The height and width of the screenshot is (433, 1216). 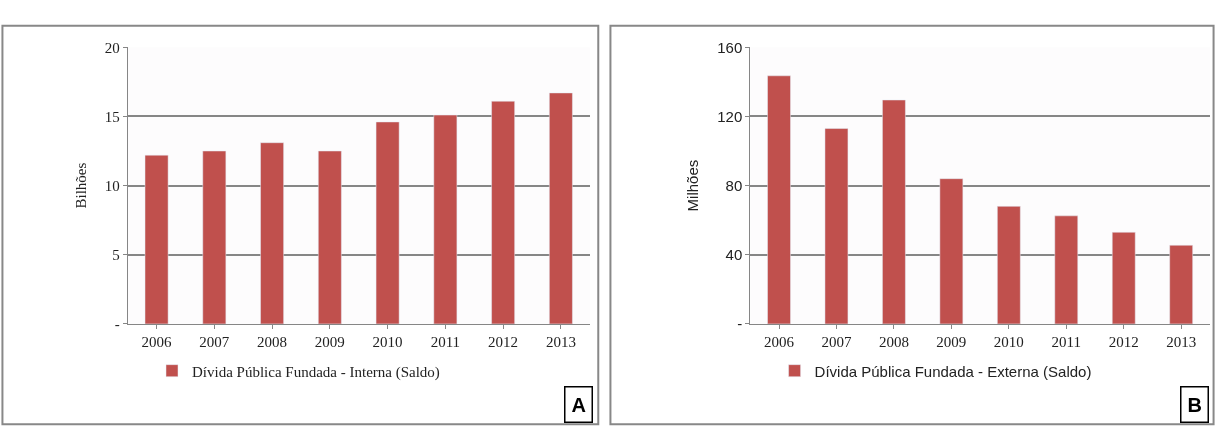 What do you see at coordinates (112, 116) in the screenshot?
I see `y-tick-label: 15` at bounding box center [112, 116].